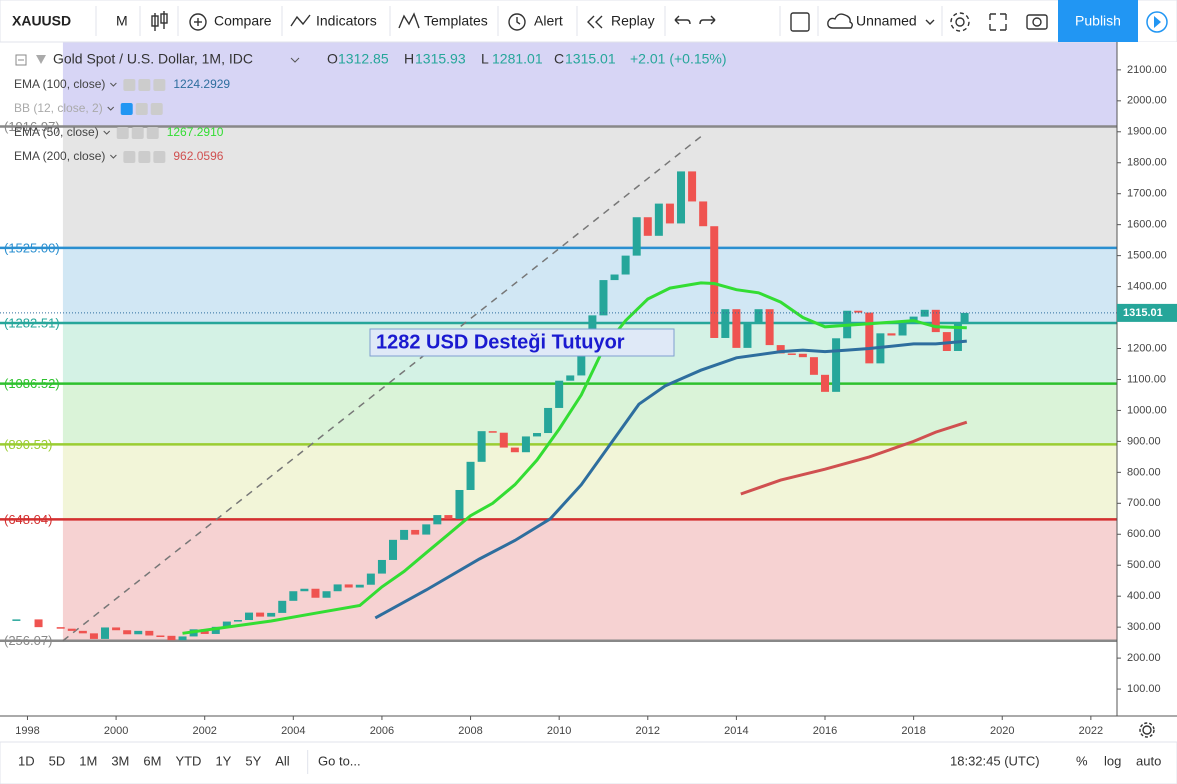 The width and height of the screenshot is (1177, 784). Describe the element at coordinates (470, 731) in the screenshot. I see `x-tick-label: 2008` at that location.